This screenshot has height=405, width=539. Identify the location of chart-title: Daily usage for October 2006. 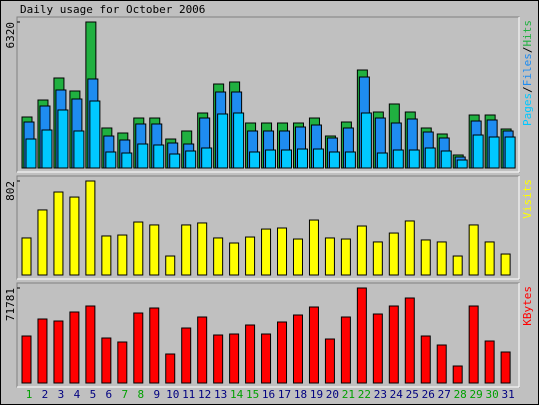
(112, 9).